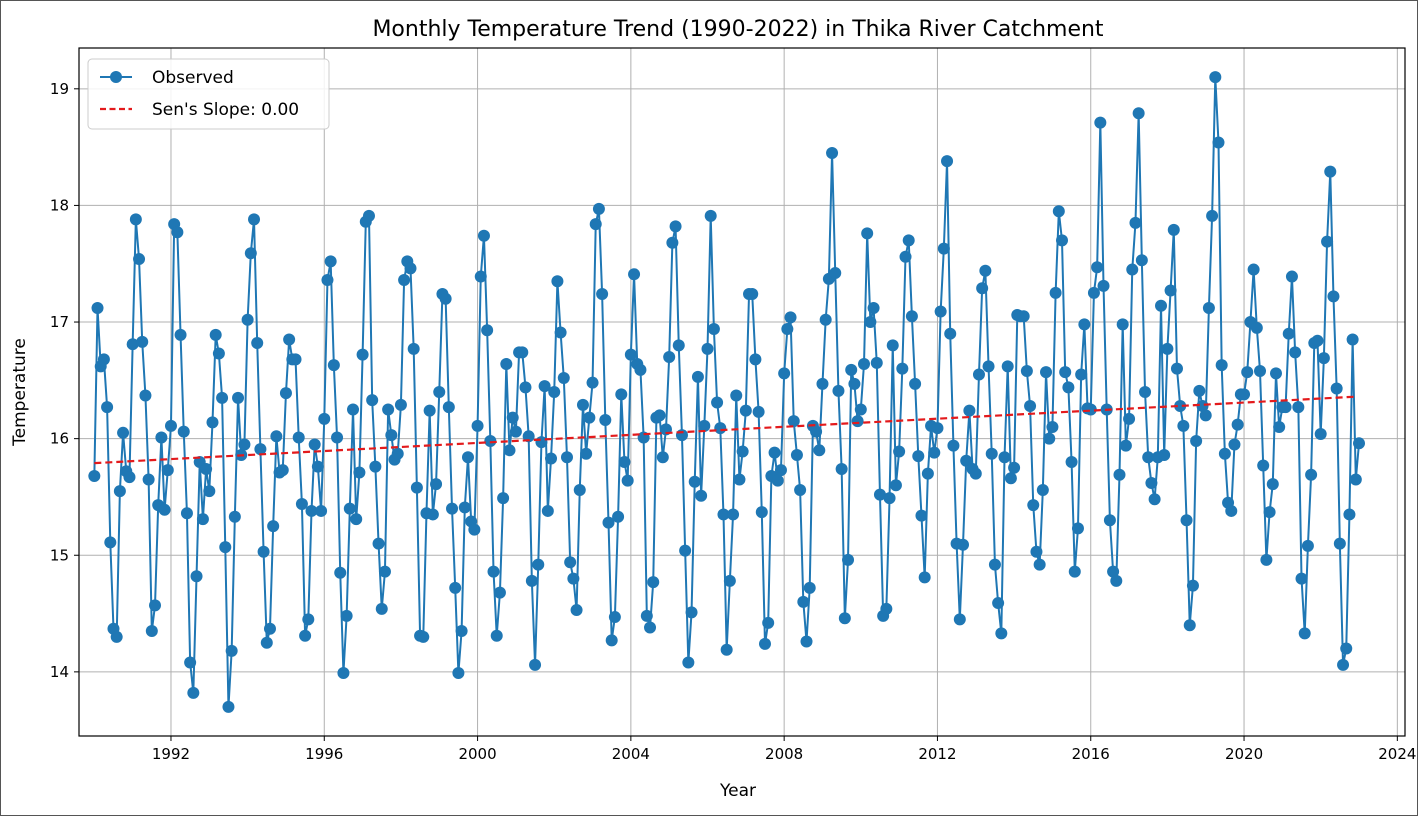 This screenshot has width=1418, height=816. I want to click on y-axis-label: Temperature, so click(20, 392).